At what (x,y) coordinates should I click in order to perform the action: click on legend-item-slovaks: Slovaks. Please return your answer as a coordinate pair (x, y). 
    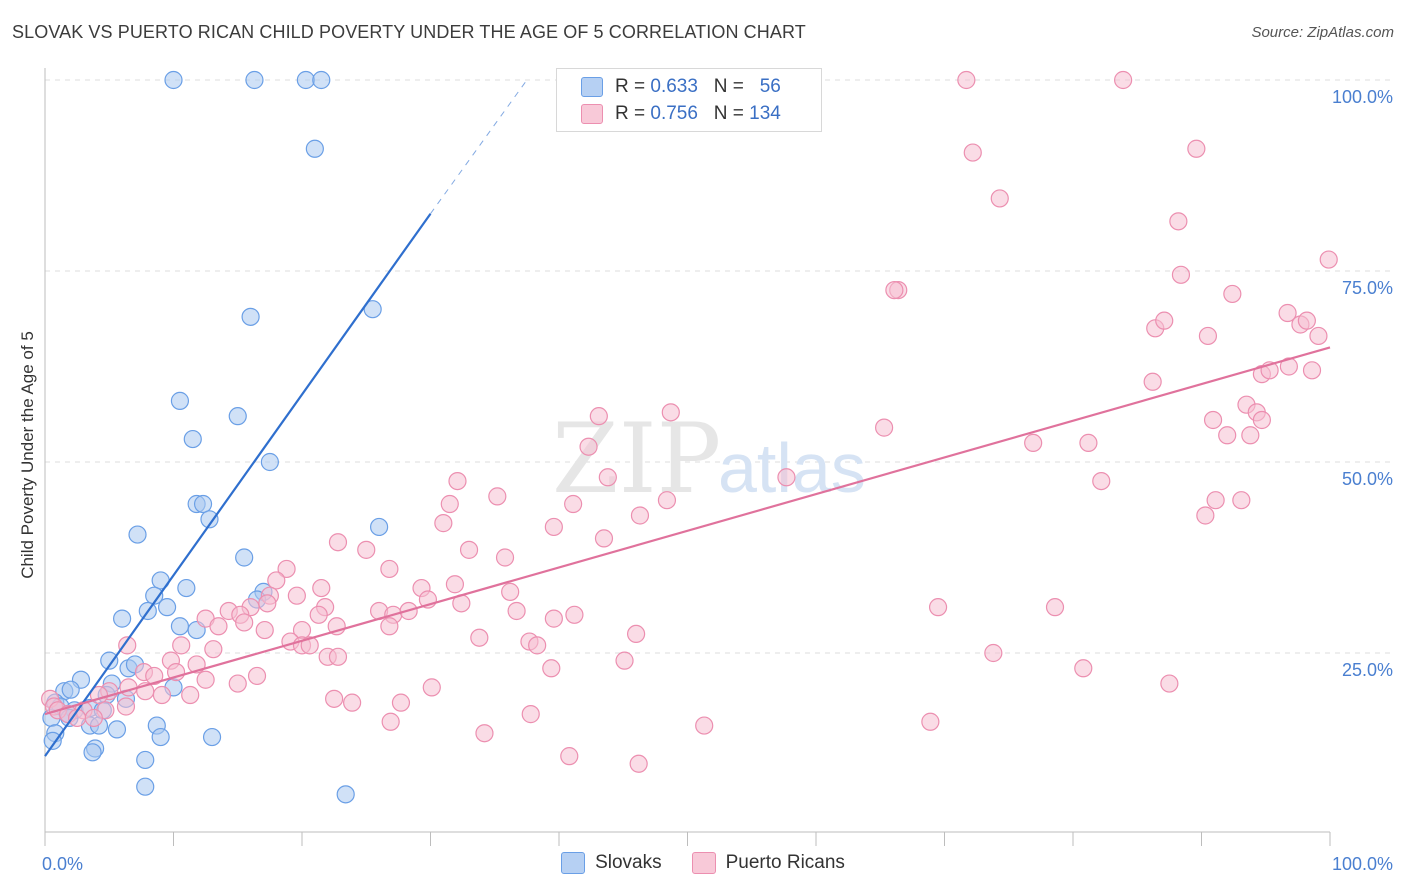
    Looking at the image, I should click on (611, 863).